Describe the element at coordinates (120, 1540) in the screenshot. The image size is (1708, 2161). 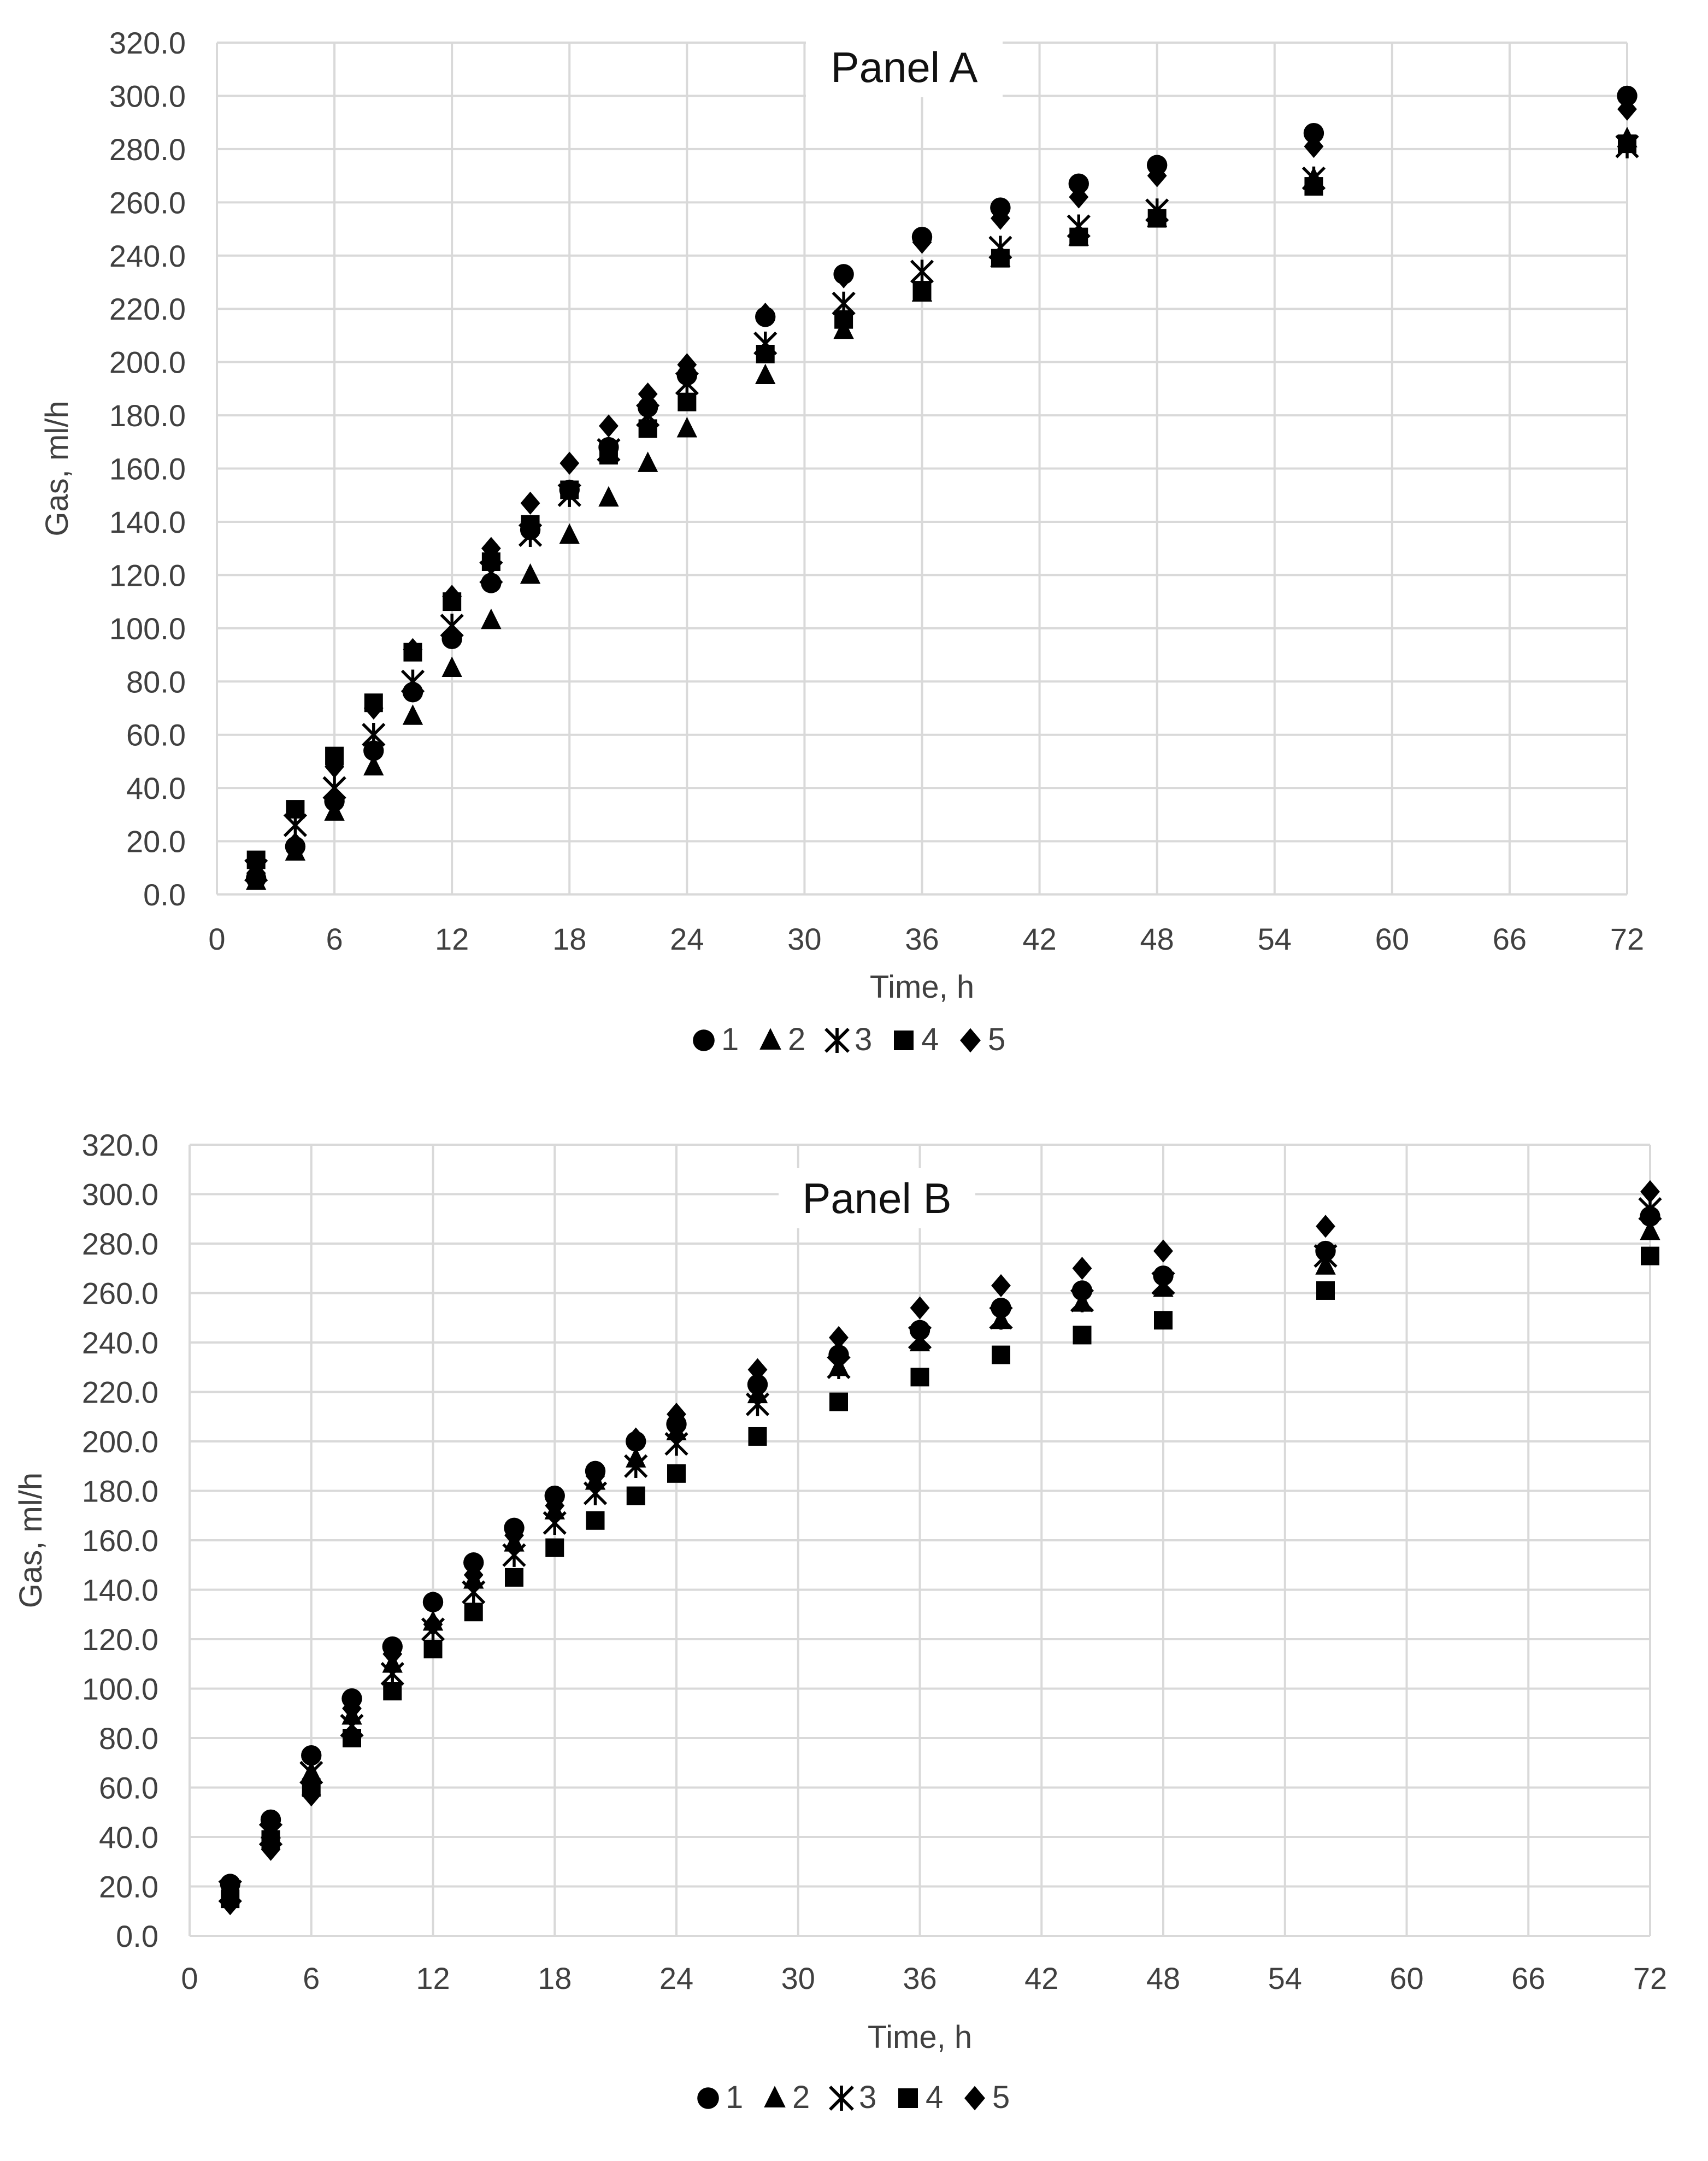
I see `y-tick-label: 160.0` at that location.